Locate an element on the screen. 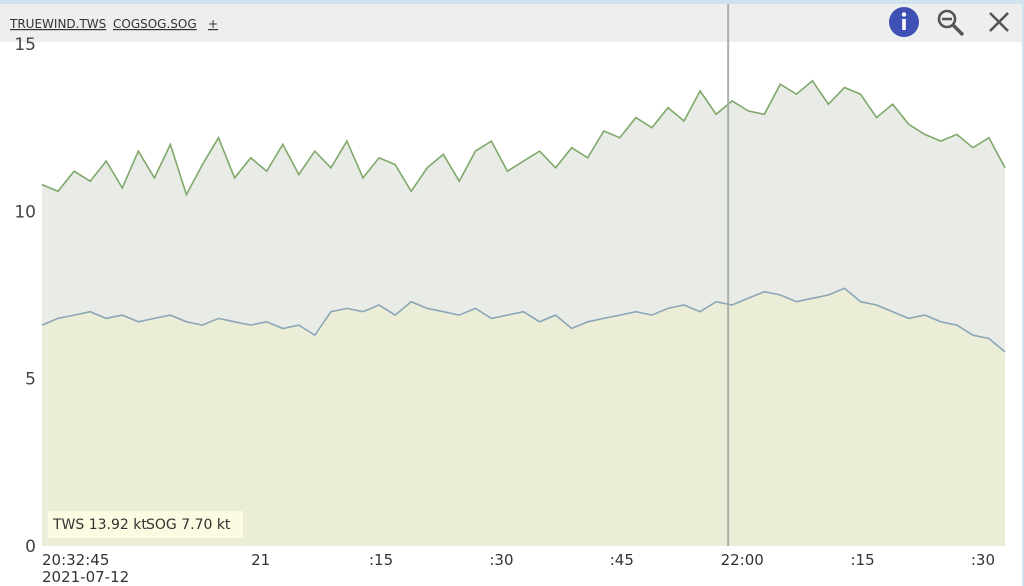 The image size is (1024, 586). readout: TWS 13.92 kt is located at coordinates (99, 525).